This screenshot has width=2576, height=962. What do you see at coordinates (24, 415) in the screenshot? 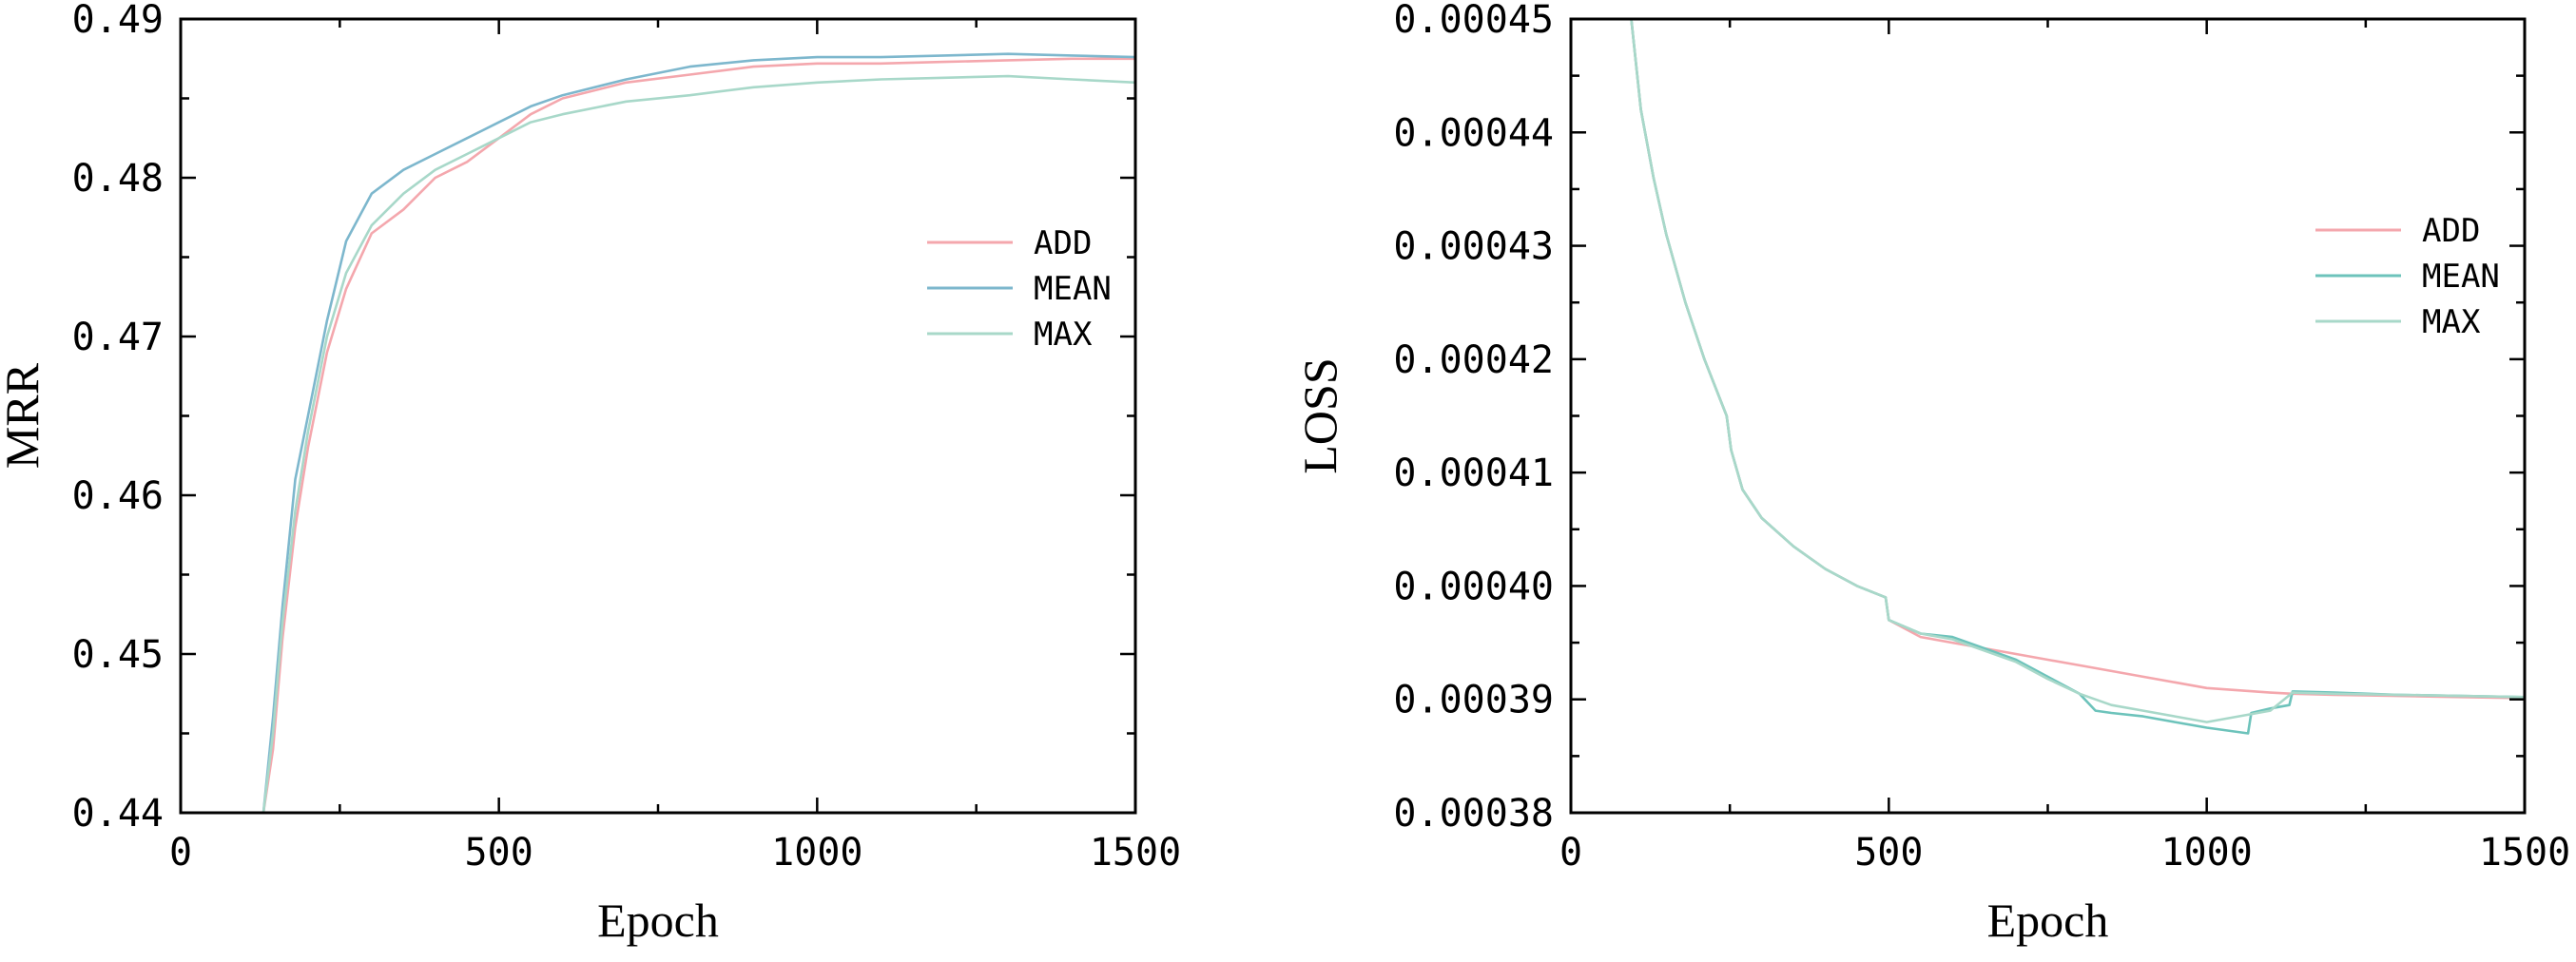
I see `mrr-y-axis-title: MRR` at bounding box center [24, 415].